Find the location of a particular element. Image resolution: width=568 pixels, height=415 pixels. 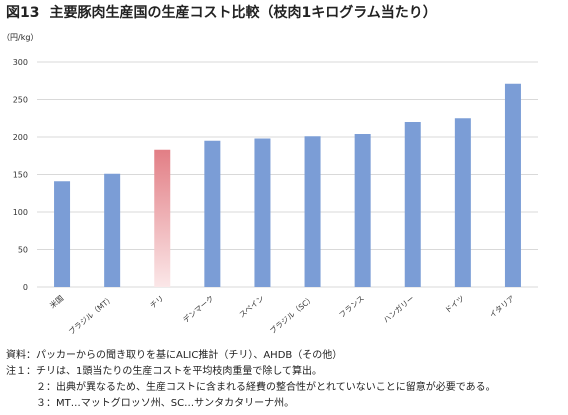

x-tick-label: フランス is located at coordinates (351, 307).